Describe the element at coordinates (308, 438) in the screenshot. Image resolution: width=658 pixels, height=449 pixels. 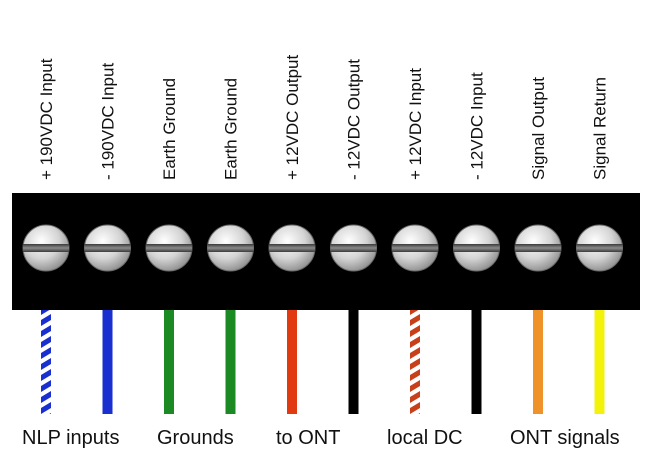
I see `group-label-to-ont: to ONT` at that location.